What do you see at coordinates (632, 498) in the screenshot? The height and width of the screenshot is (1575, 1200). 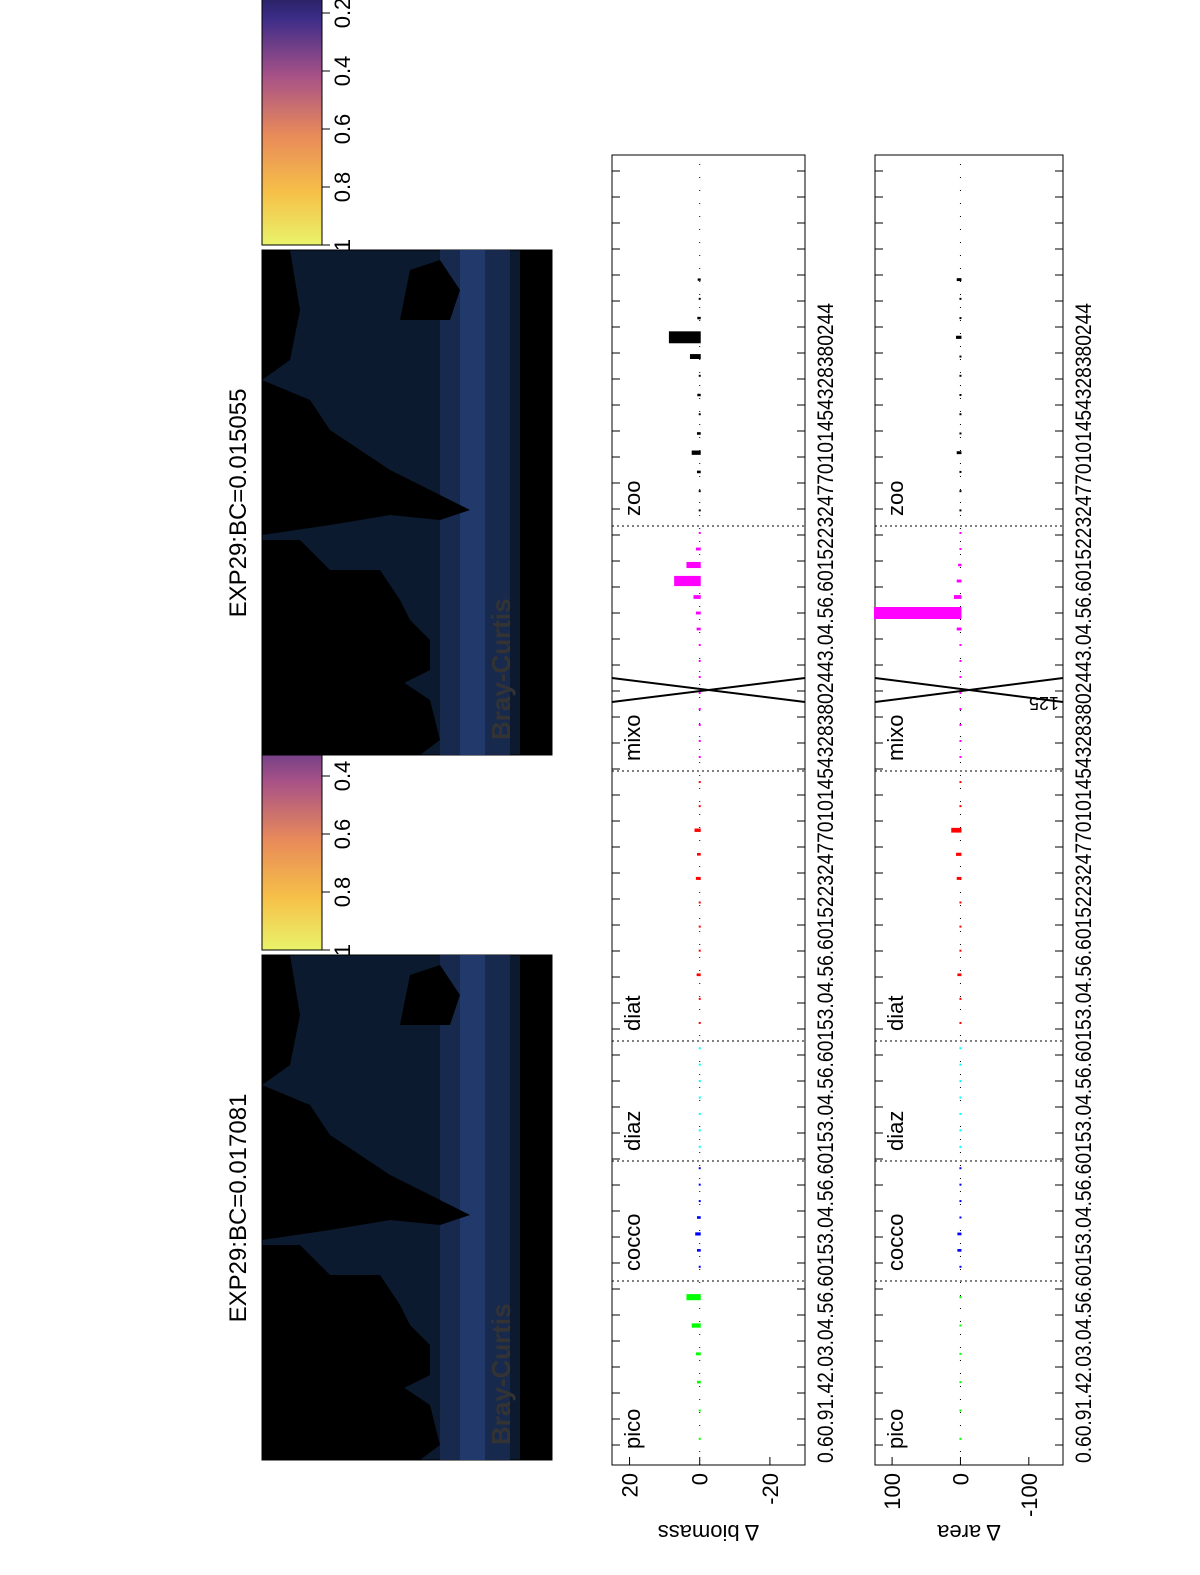 I see `group-label-zoo: zoo` at bounding box center [632, 498].